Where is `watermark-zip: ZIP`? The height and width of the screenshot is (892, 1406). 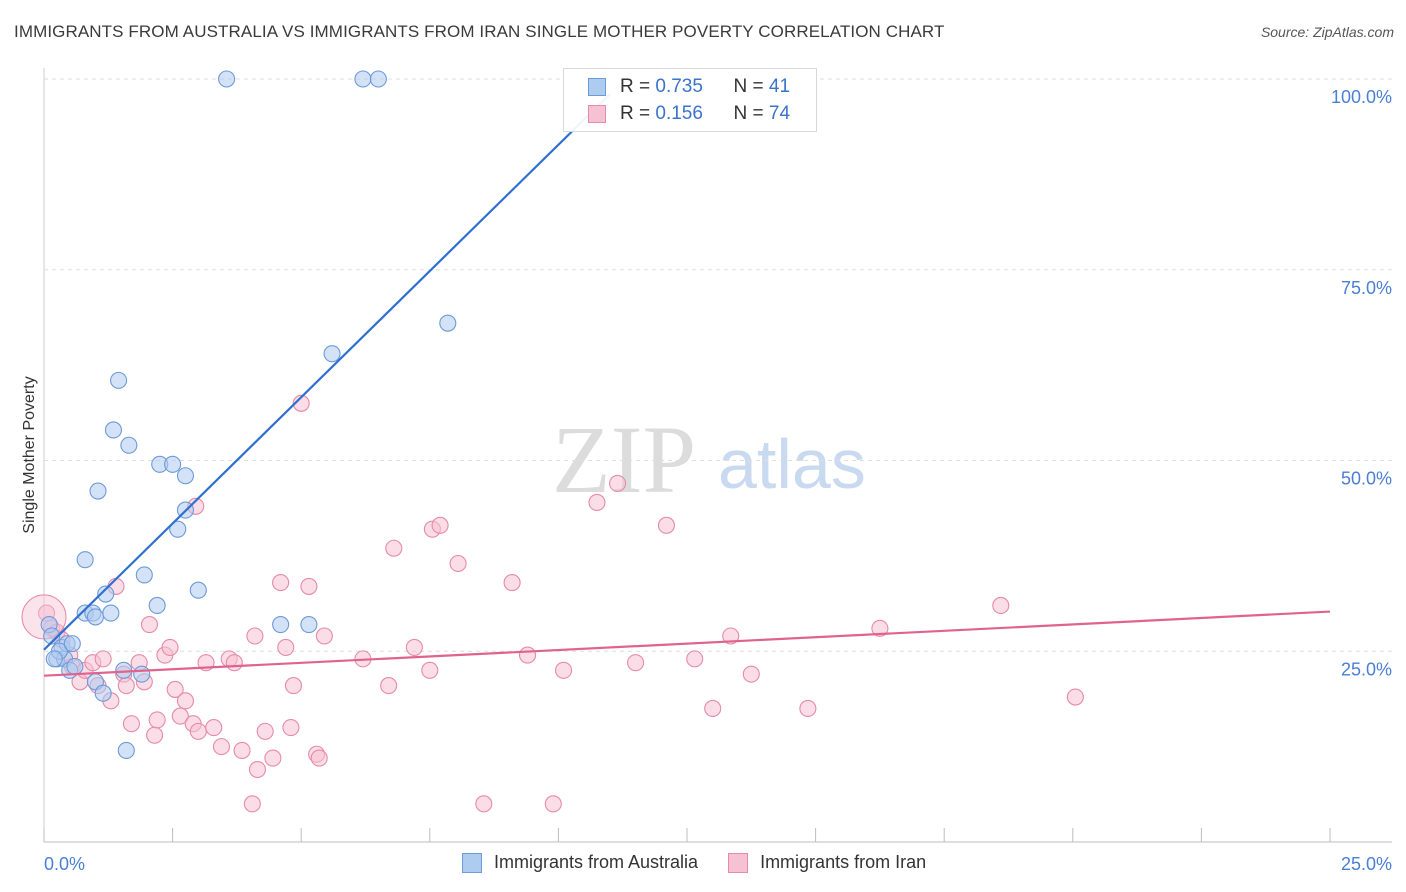
watermark-zip: ZIP is located at coordinates (624, 459).